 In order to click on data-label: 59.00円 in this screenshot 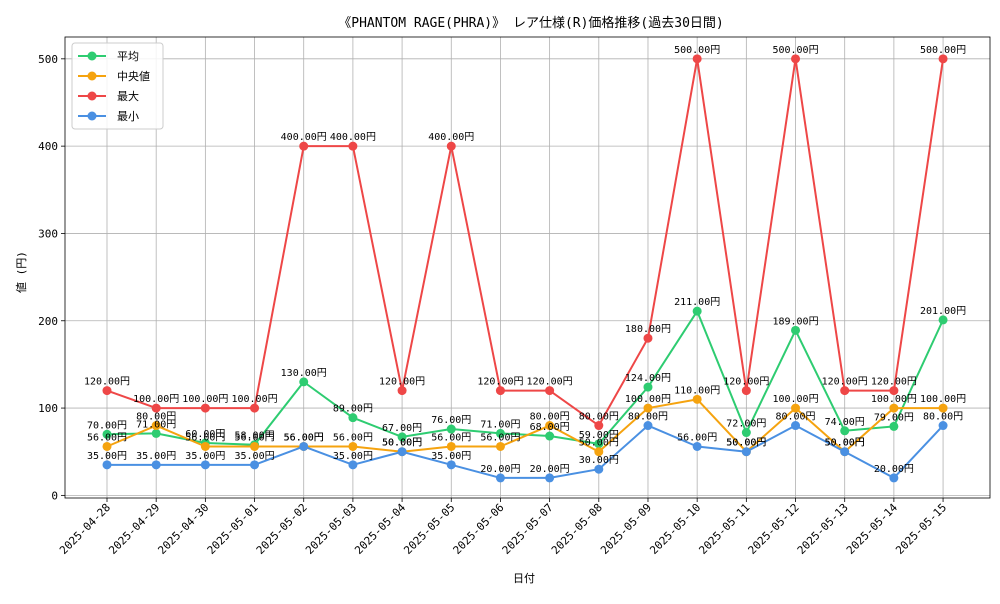, I will do `click(599, 435)`.